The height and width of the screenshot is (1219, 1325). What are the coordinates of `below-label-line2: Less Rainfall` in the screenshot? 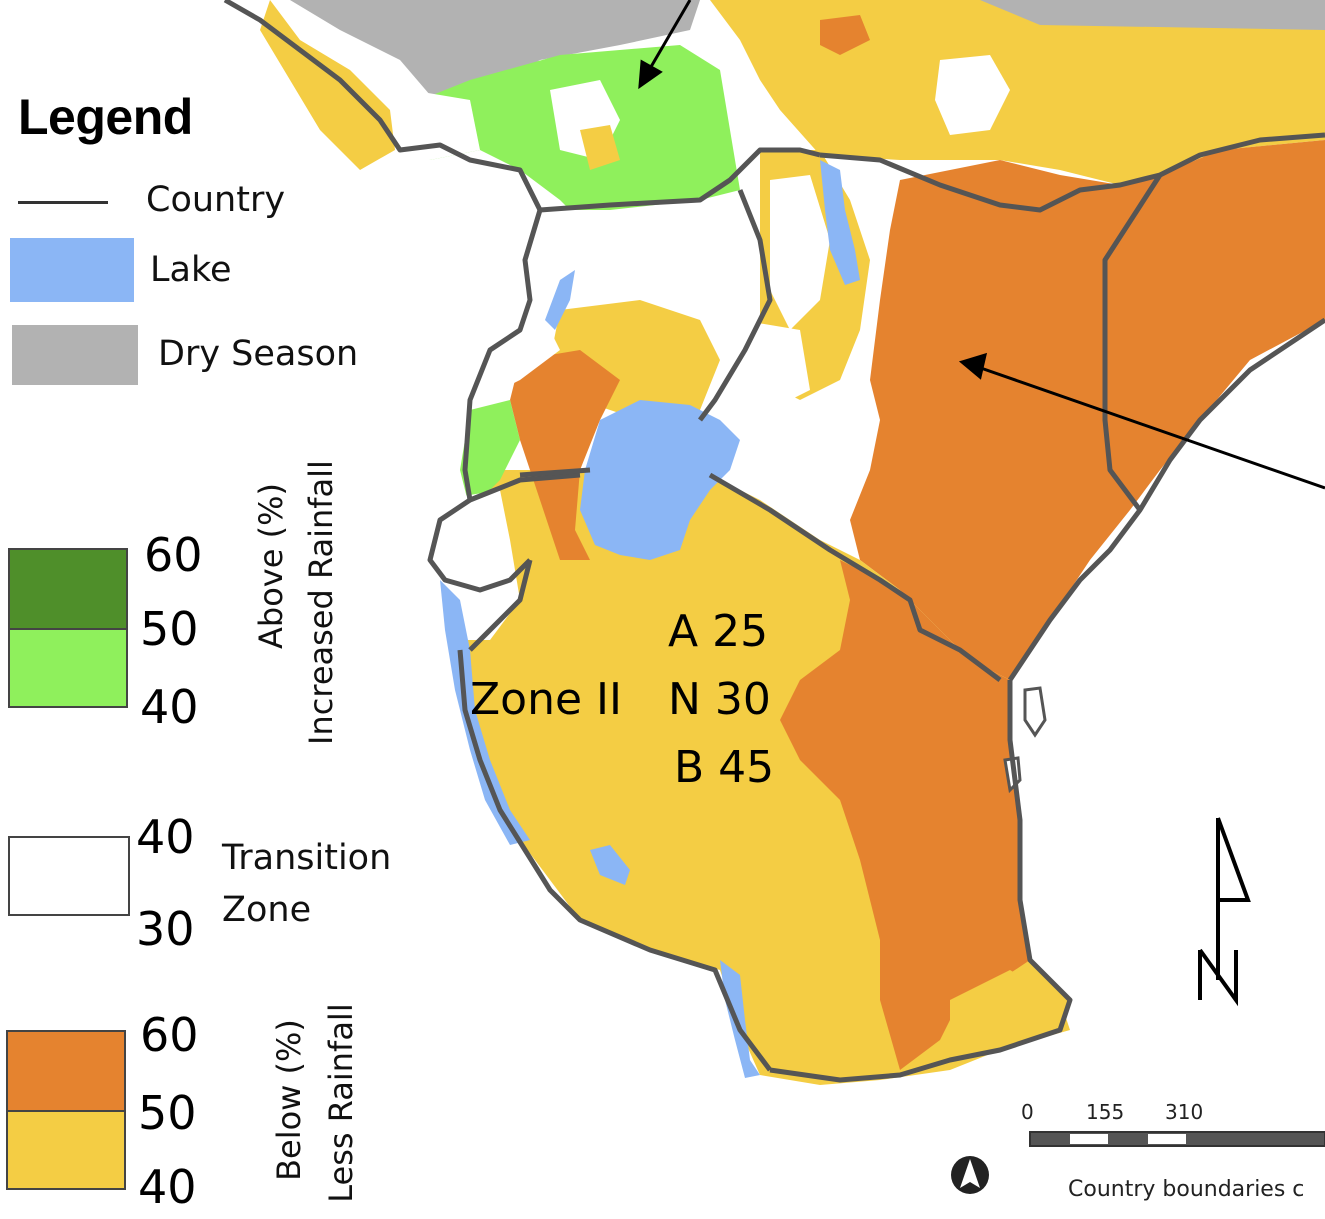 It's located at (341, 1103).